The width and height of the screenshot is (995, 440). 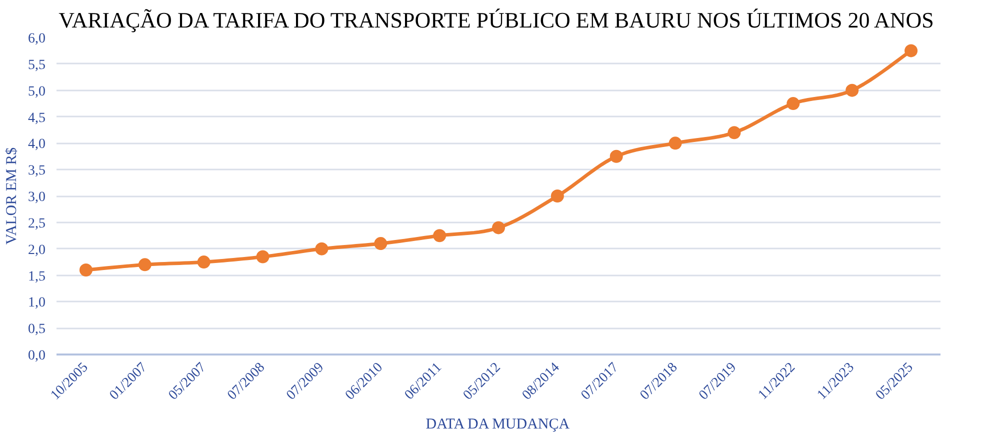 What do you see at coordinates (37, 330) in the screenshot?
I see `y-tick-label: 0,5` at bounding box center [37, 330].